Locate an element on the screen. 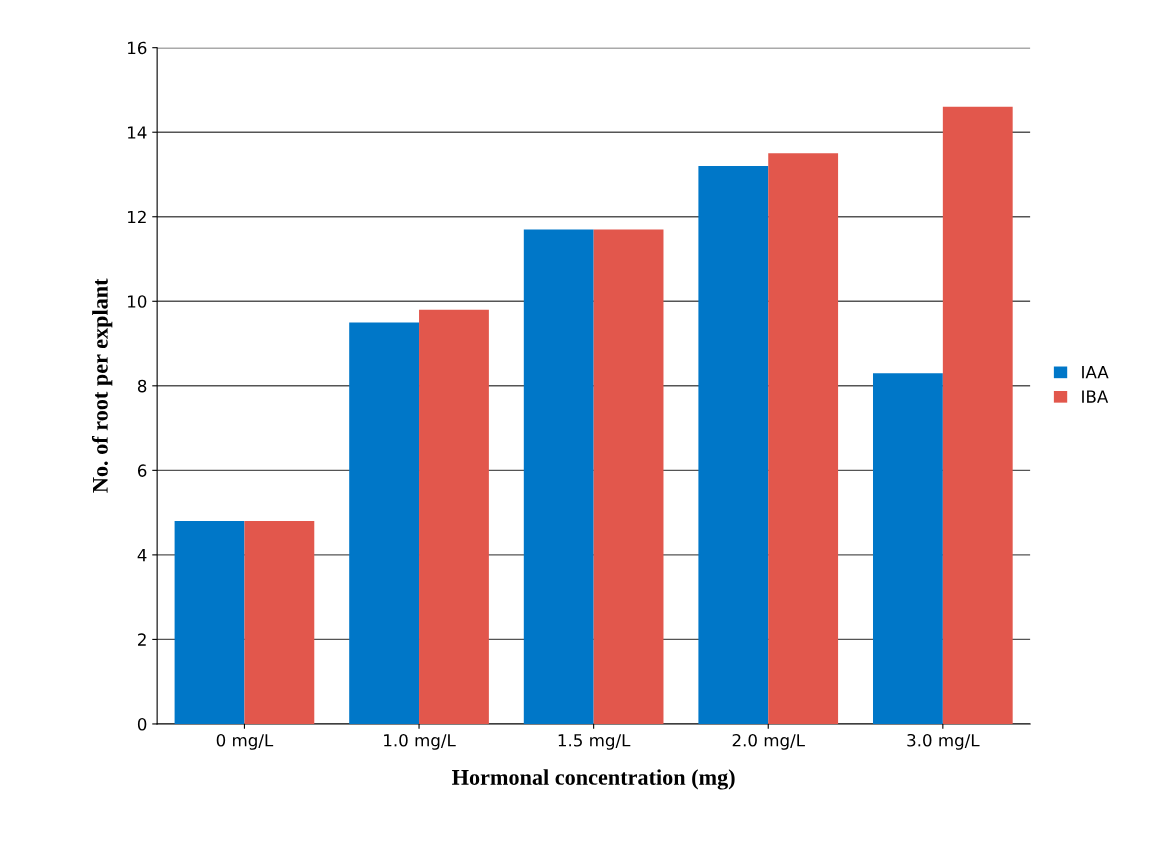  x-tick-label: 0 mg/L is located at coordinates (245, 741).